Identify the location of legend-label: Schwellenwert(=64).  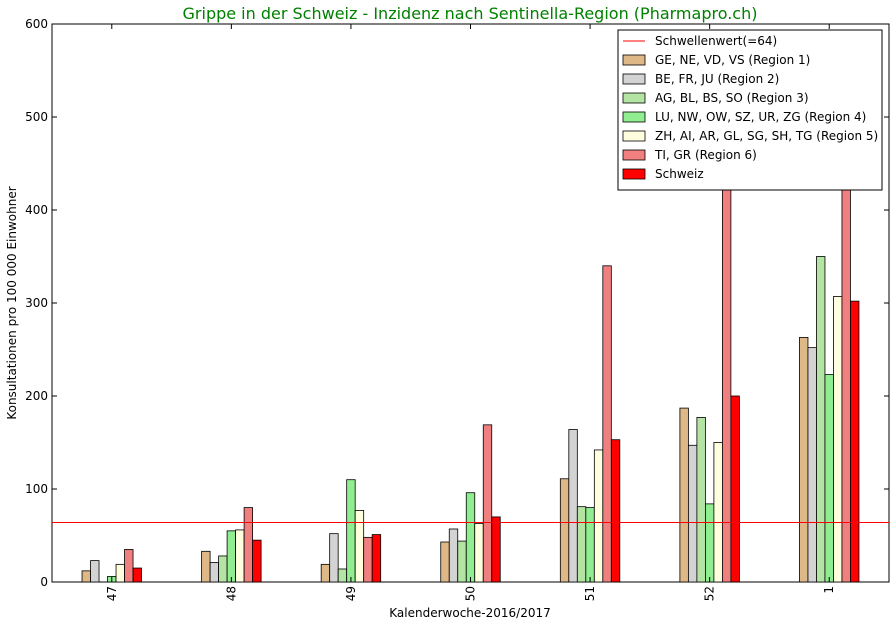
(716, 41).